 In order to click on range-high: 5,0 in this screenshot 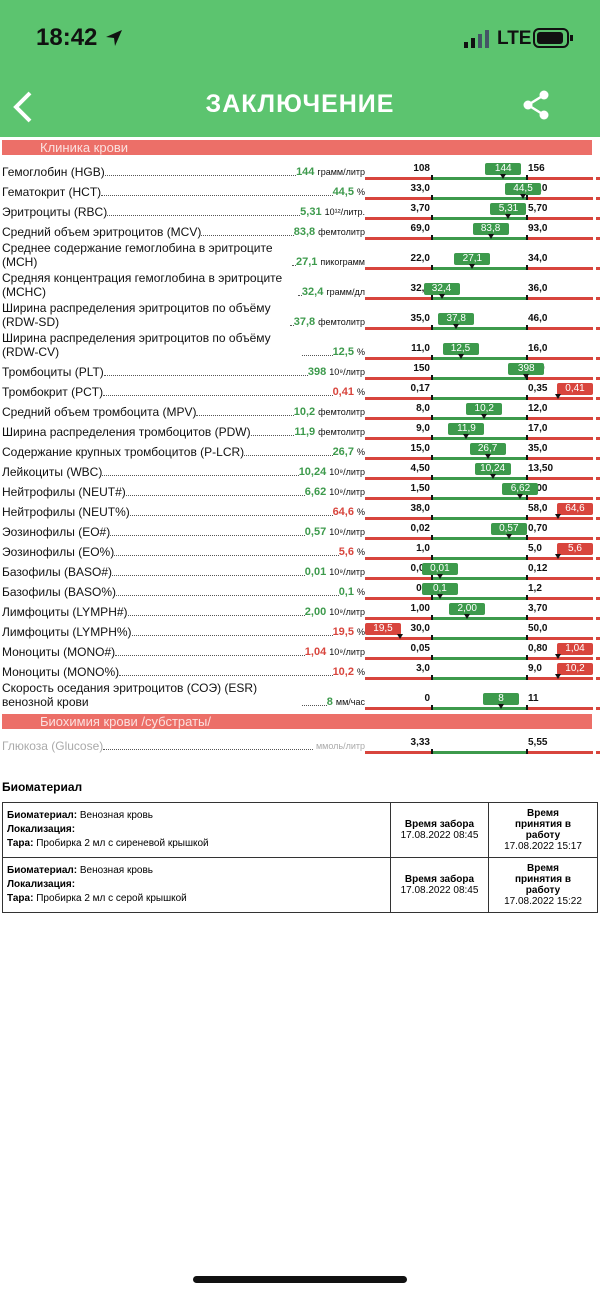, I will do `click(535, 548)`.